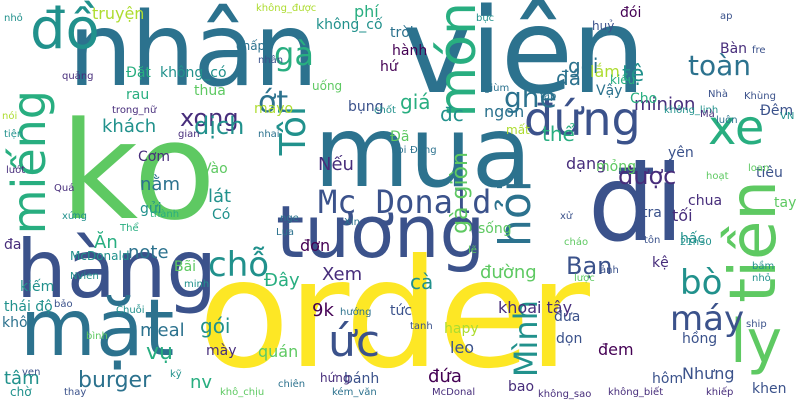 The width and height of the screenshot is (800, 400). What do you see at coordinates (138, 95) in the screenshot?
I see `cloud-word: rau` at bounding box center [138, 95].